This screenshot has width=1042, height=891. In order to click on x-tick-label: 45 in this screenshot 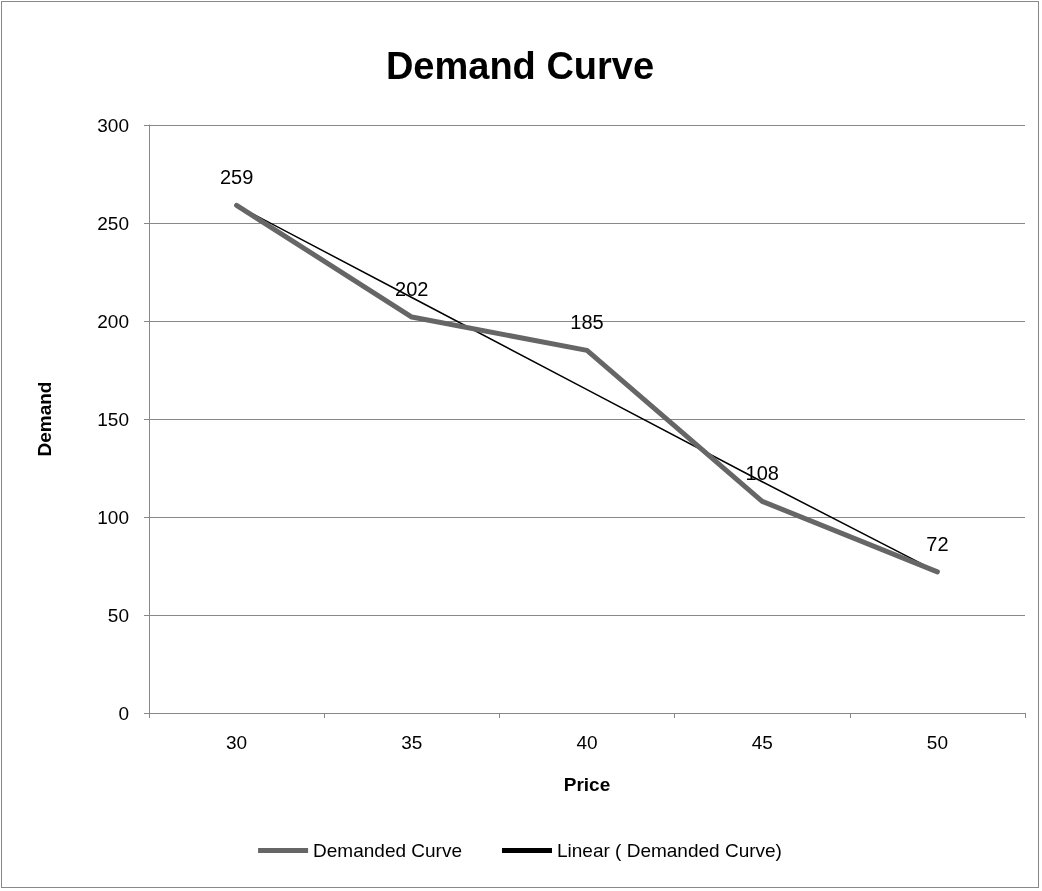, I will do `click(762, 742)`.